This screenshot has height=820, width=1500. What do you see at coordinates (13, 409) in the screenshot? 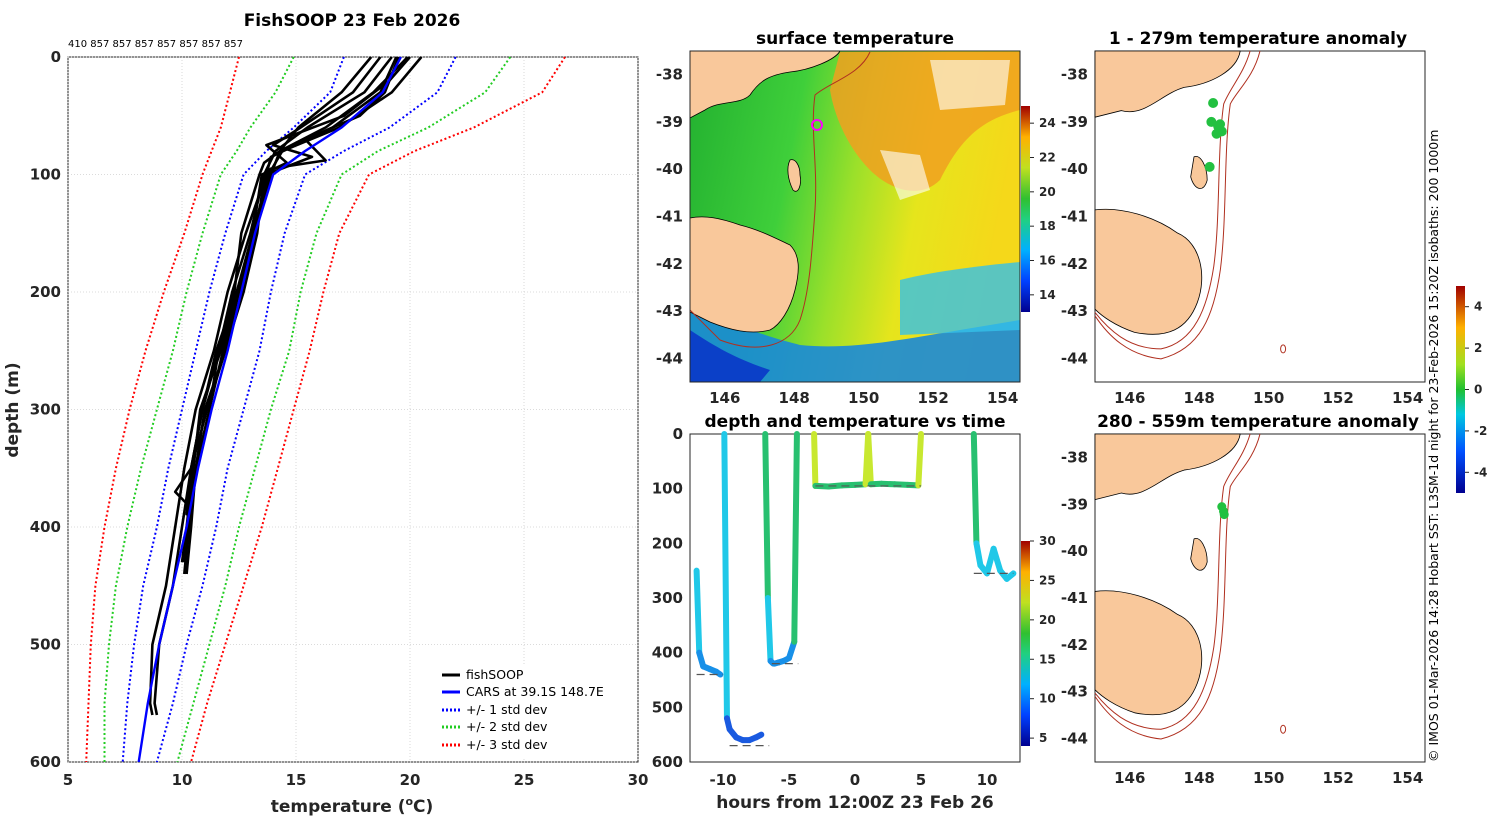
I see `profile-ylabel: depth (m)` at bounding box center [13, 409].